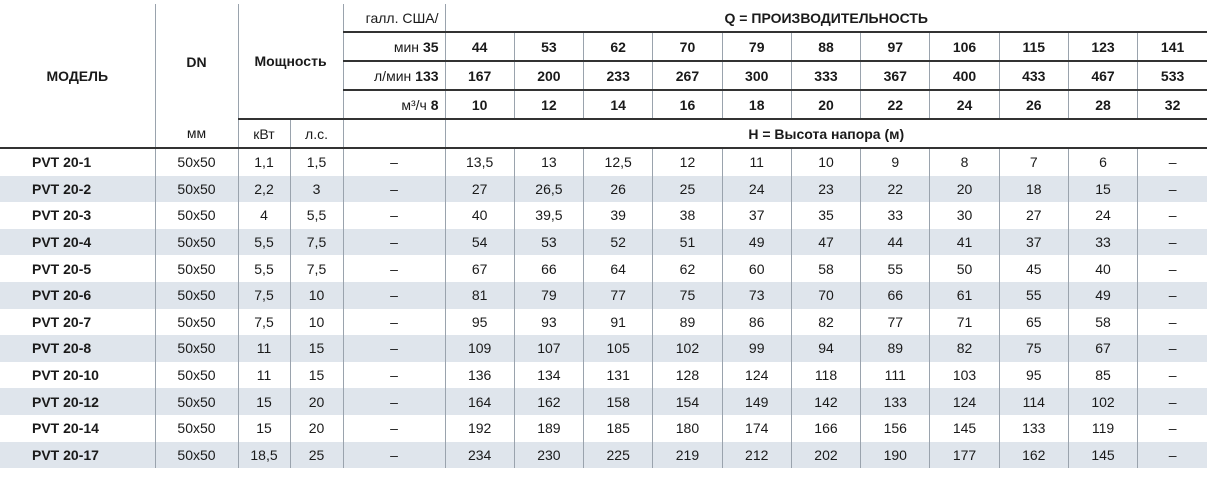 This screenshot has height=483, width=1207. I want to click on power-header: Мощность, so click(290, 61).